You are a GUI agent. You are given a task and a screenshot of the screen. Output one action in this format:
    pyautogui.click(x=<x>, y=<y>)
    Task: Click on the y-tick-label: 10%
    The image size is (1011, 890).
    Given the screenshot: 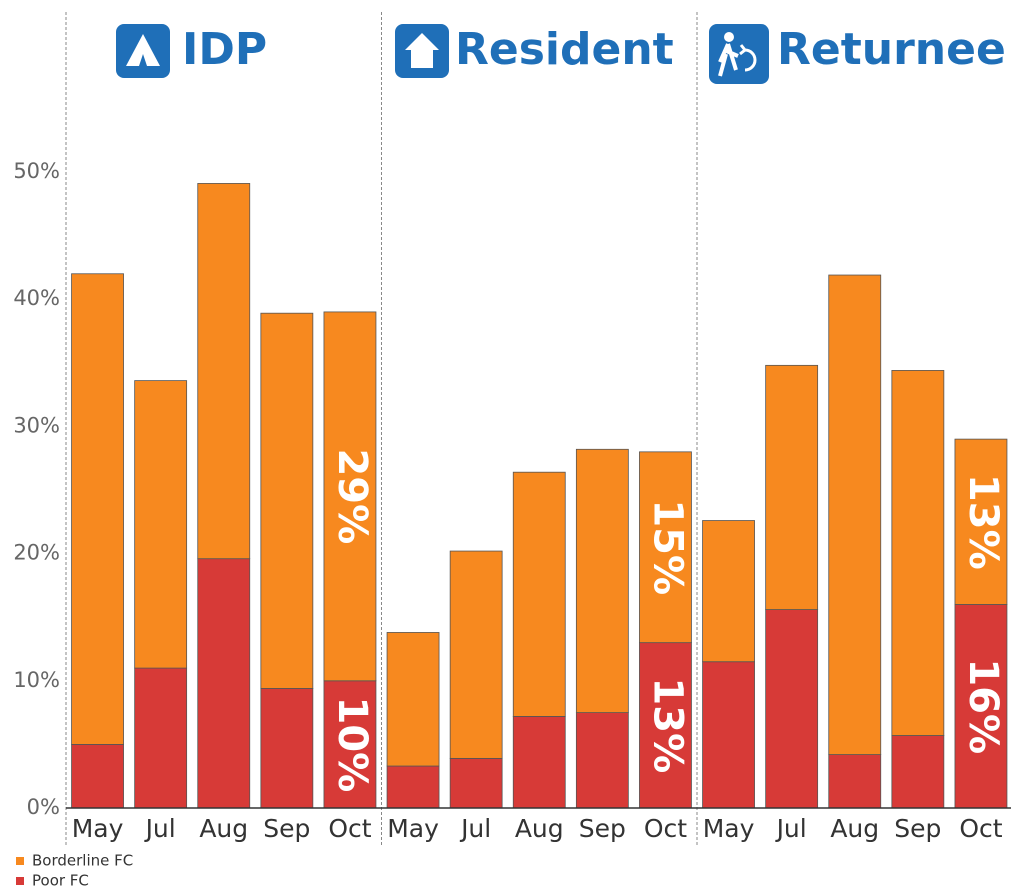 What is the action you would take?
    pyautogui.click(x=36, y=680)
    